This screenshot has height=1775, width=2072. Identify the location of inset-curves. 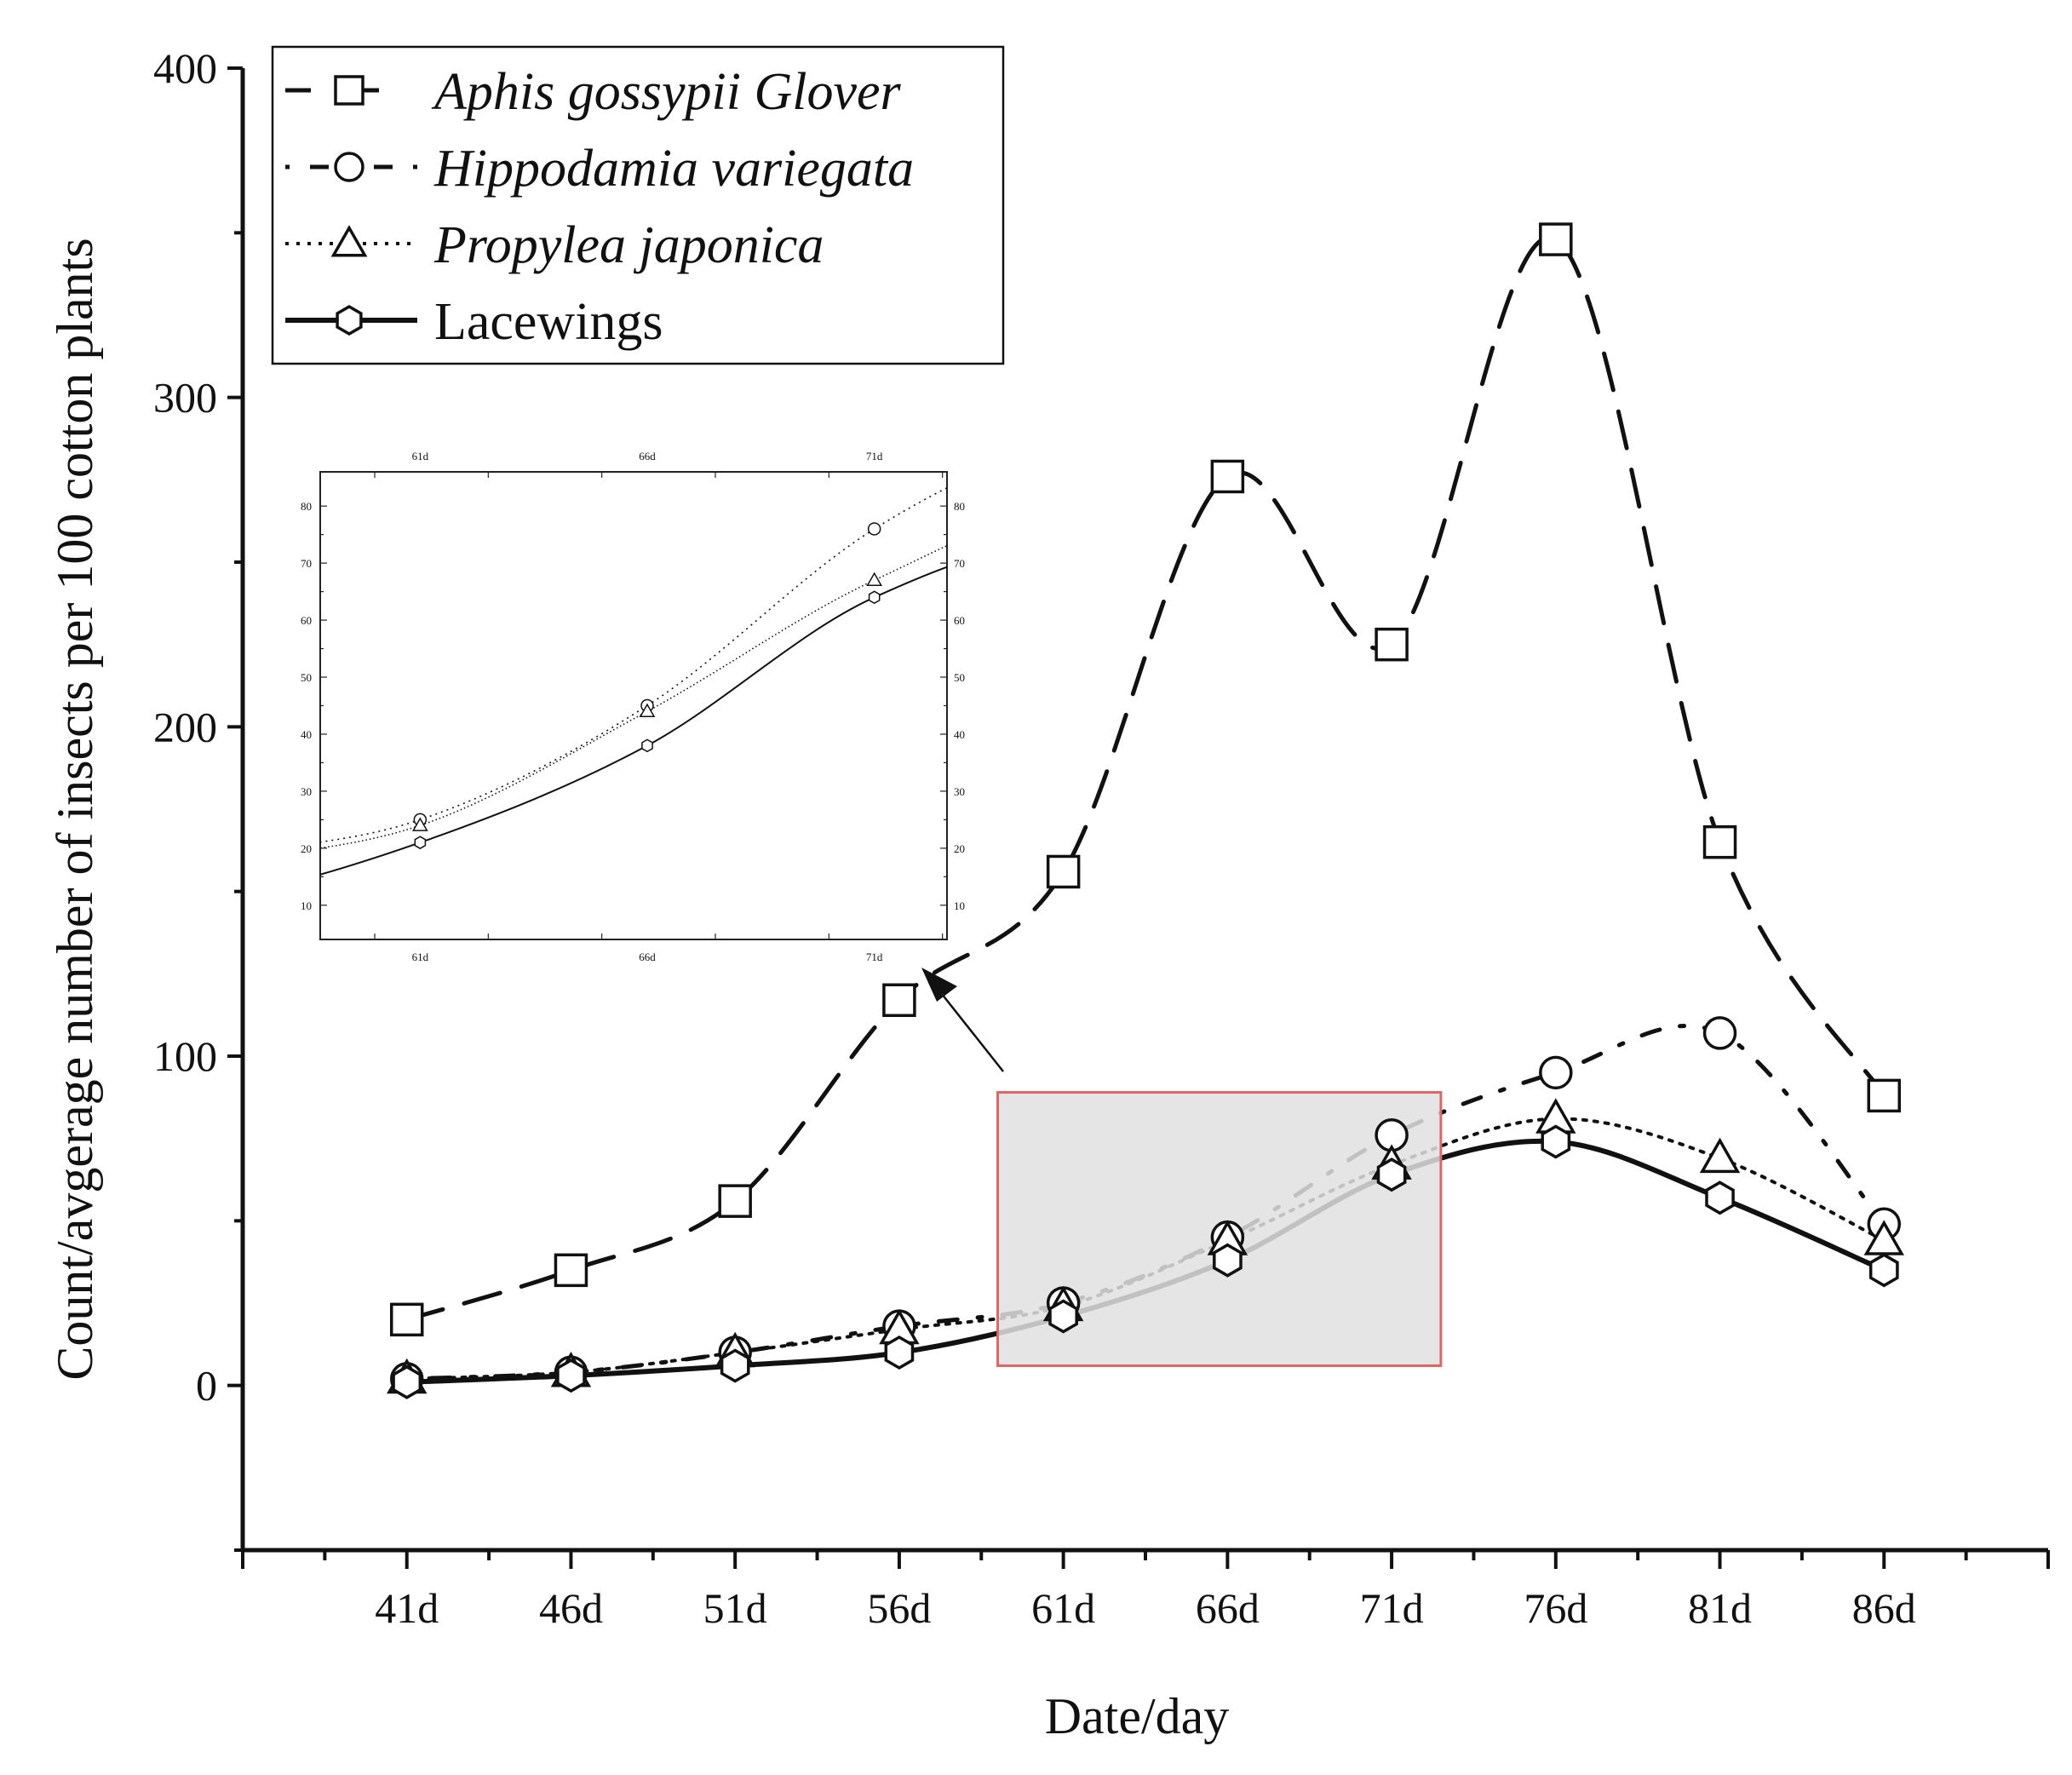
(633, 681).